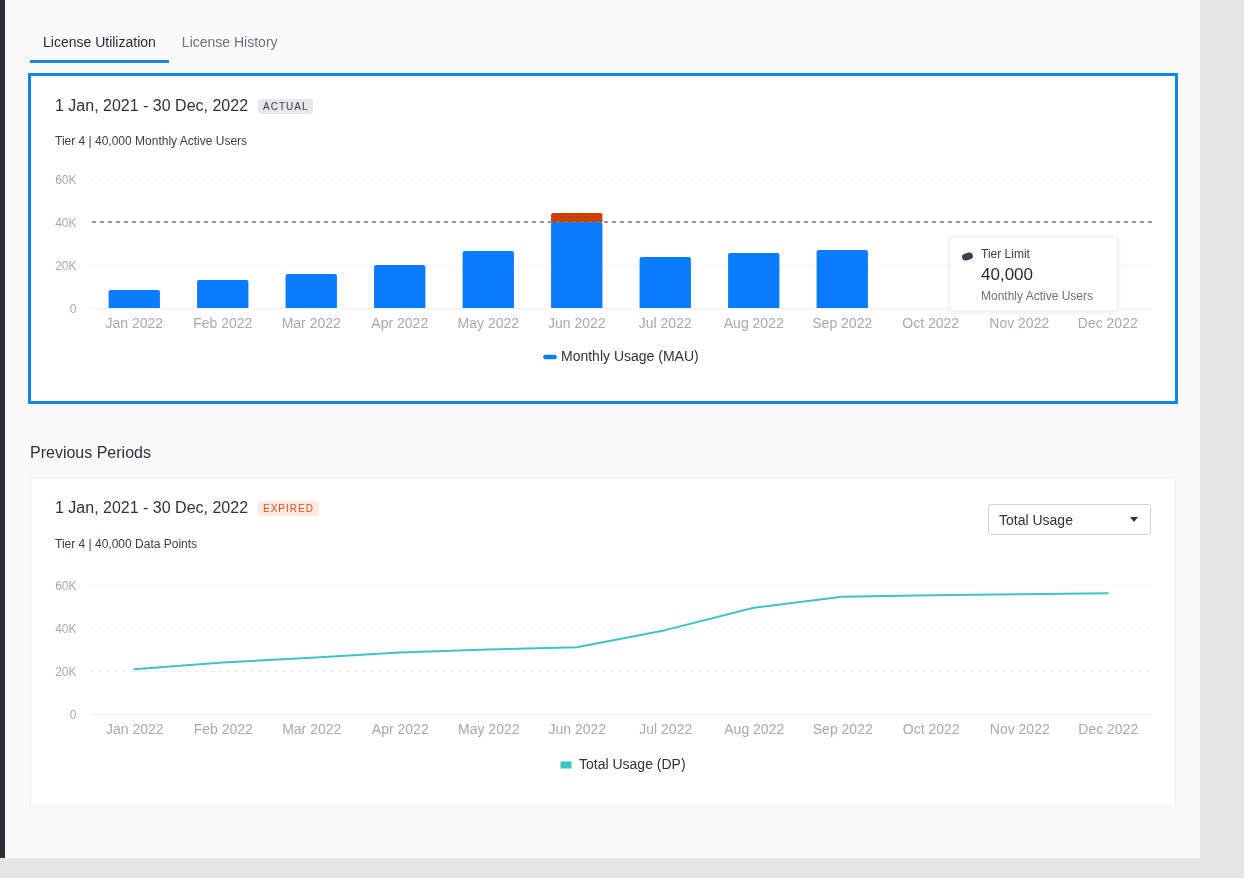  Describe the element at coordinates (229, 42) in the screenshot. I see `text: License History` at that location.